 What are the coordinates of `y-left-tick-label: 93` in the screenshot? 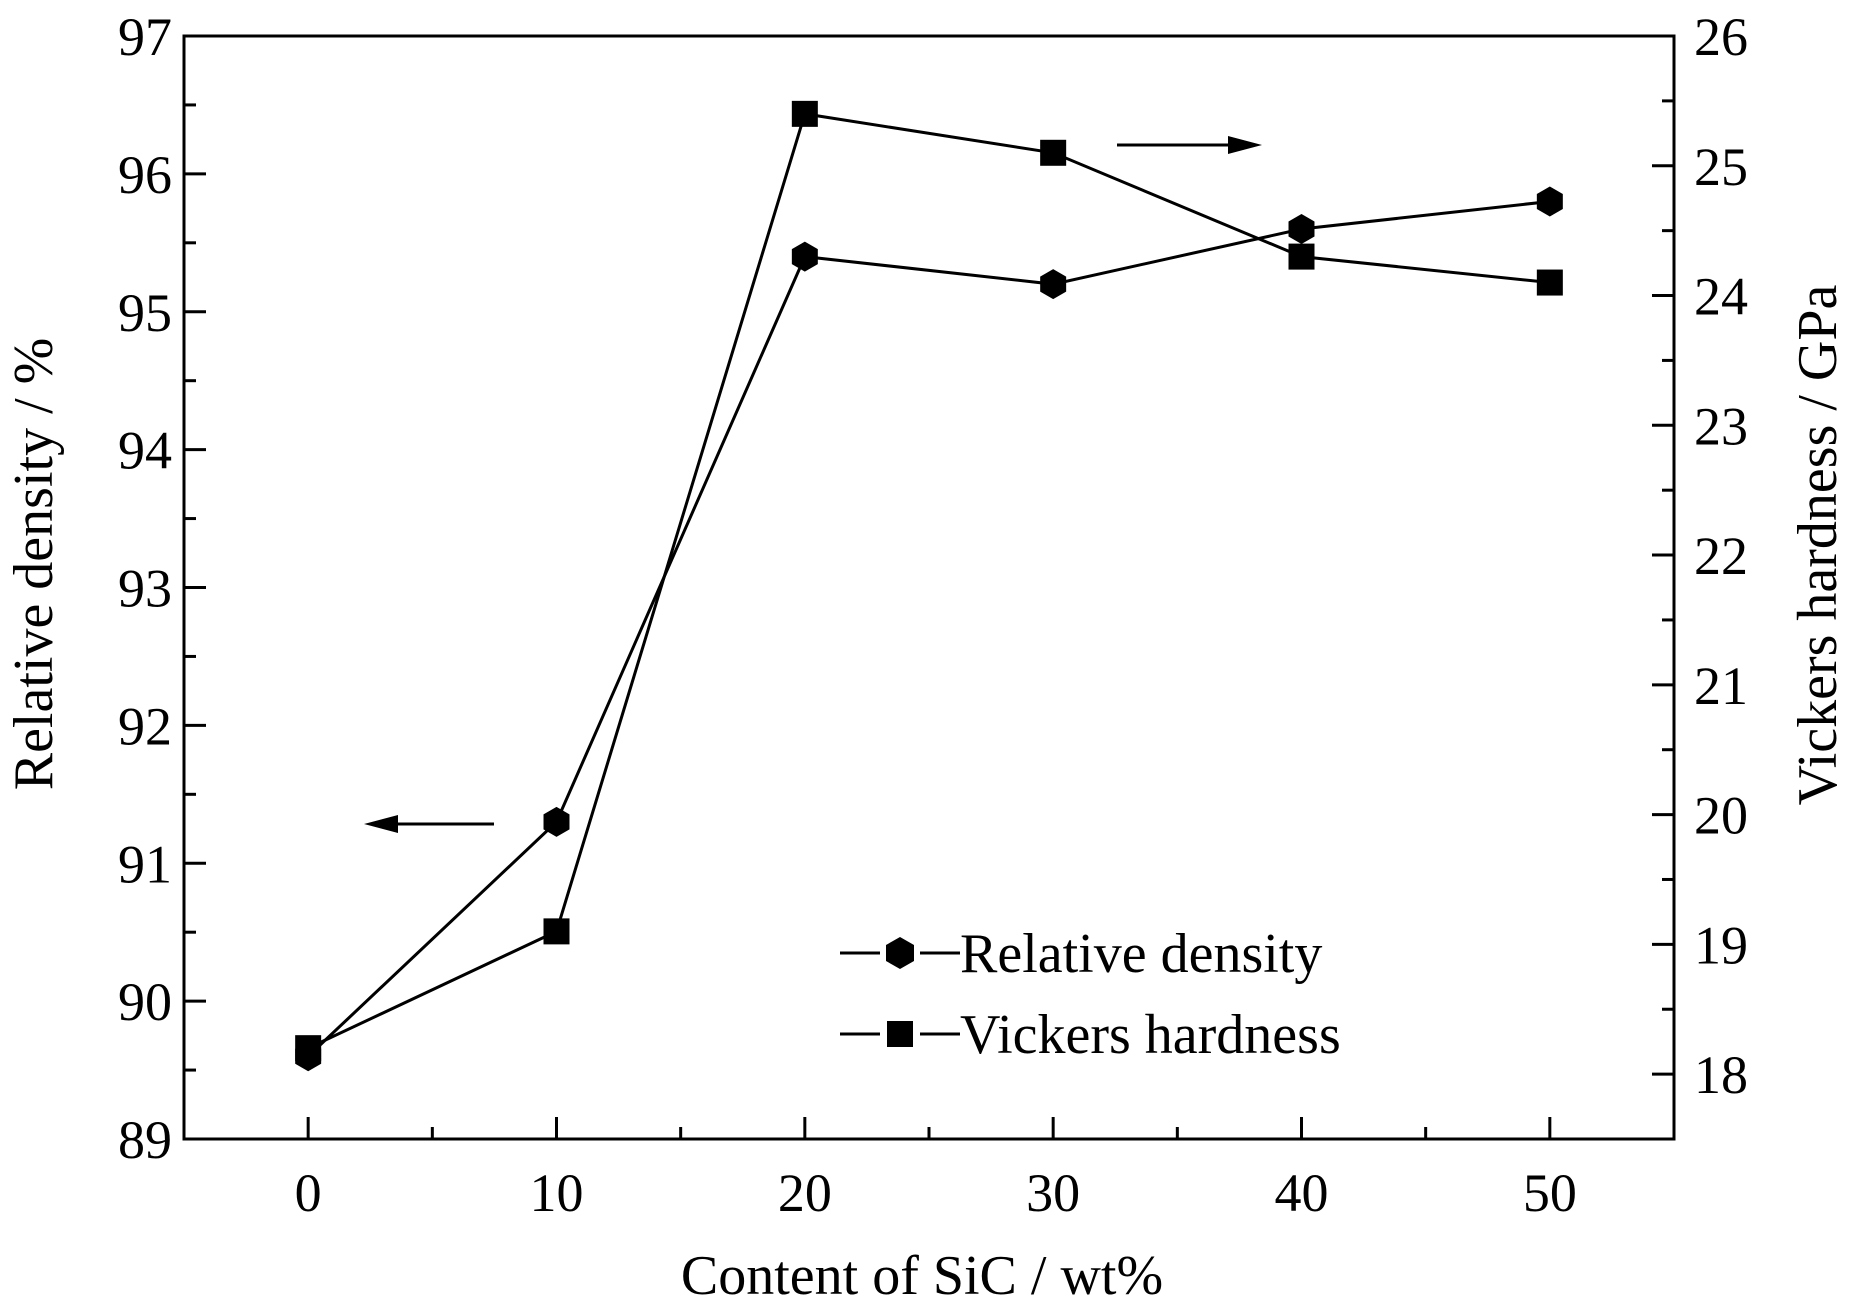 It's located at (145, 589).